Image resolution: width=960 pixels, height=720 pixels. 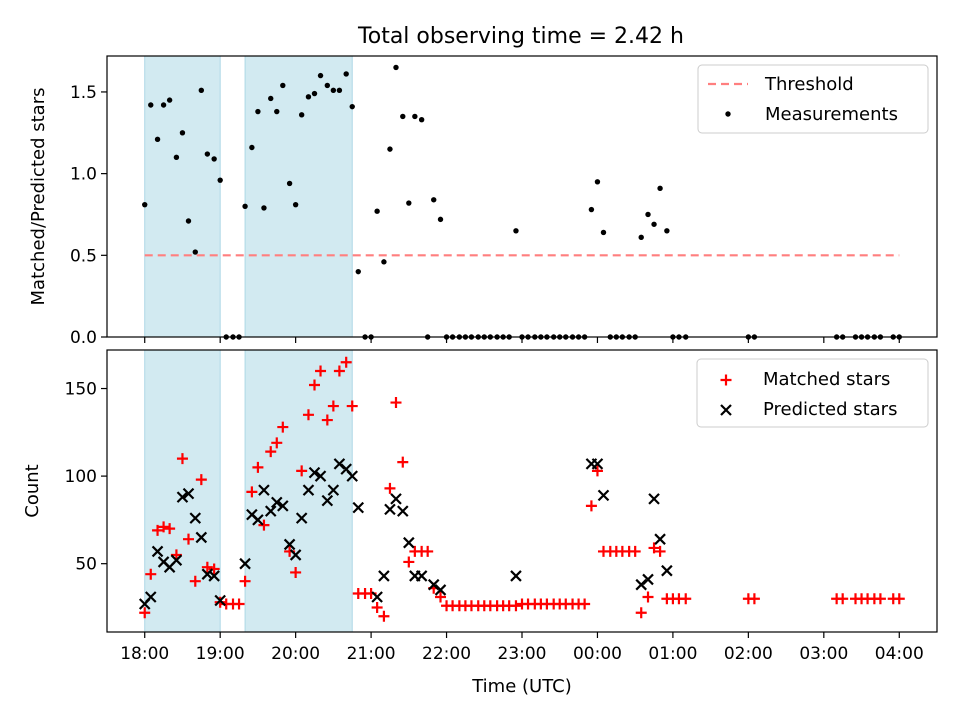 What do you see at coordinates (809, 84) in the screenshot?
I see `legend-threshold-label: Threshold` at bounding box center [809, 84].